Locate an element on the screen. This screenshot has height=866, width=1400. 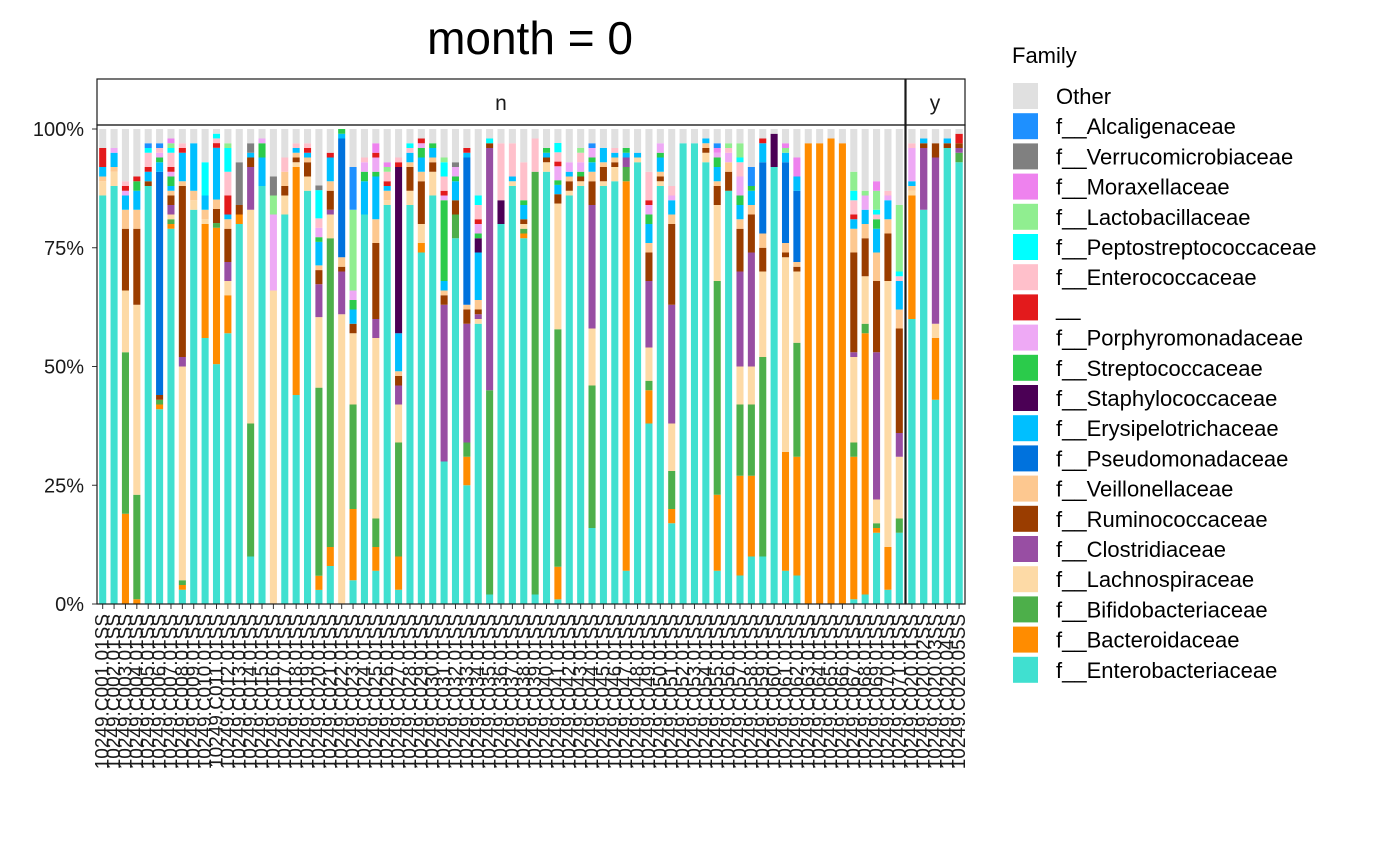
panel-n-bar-13-segment-f-bacteroidaceae is located at coordinates (239, 219).